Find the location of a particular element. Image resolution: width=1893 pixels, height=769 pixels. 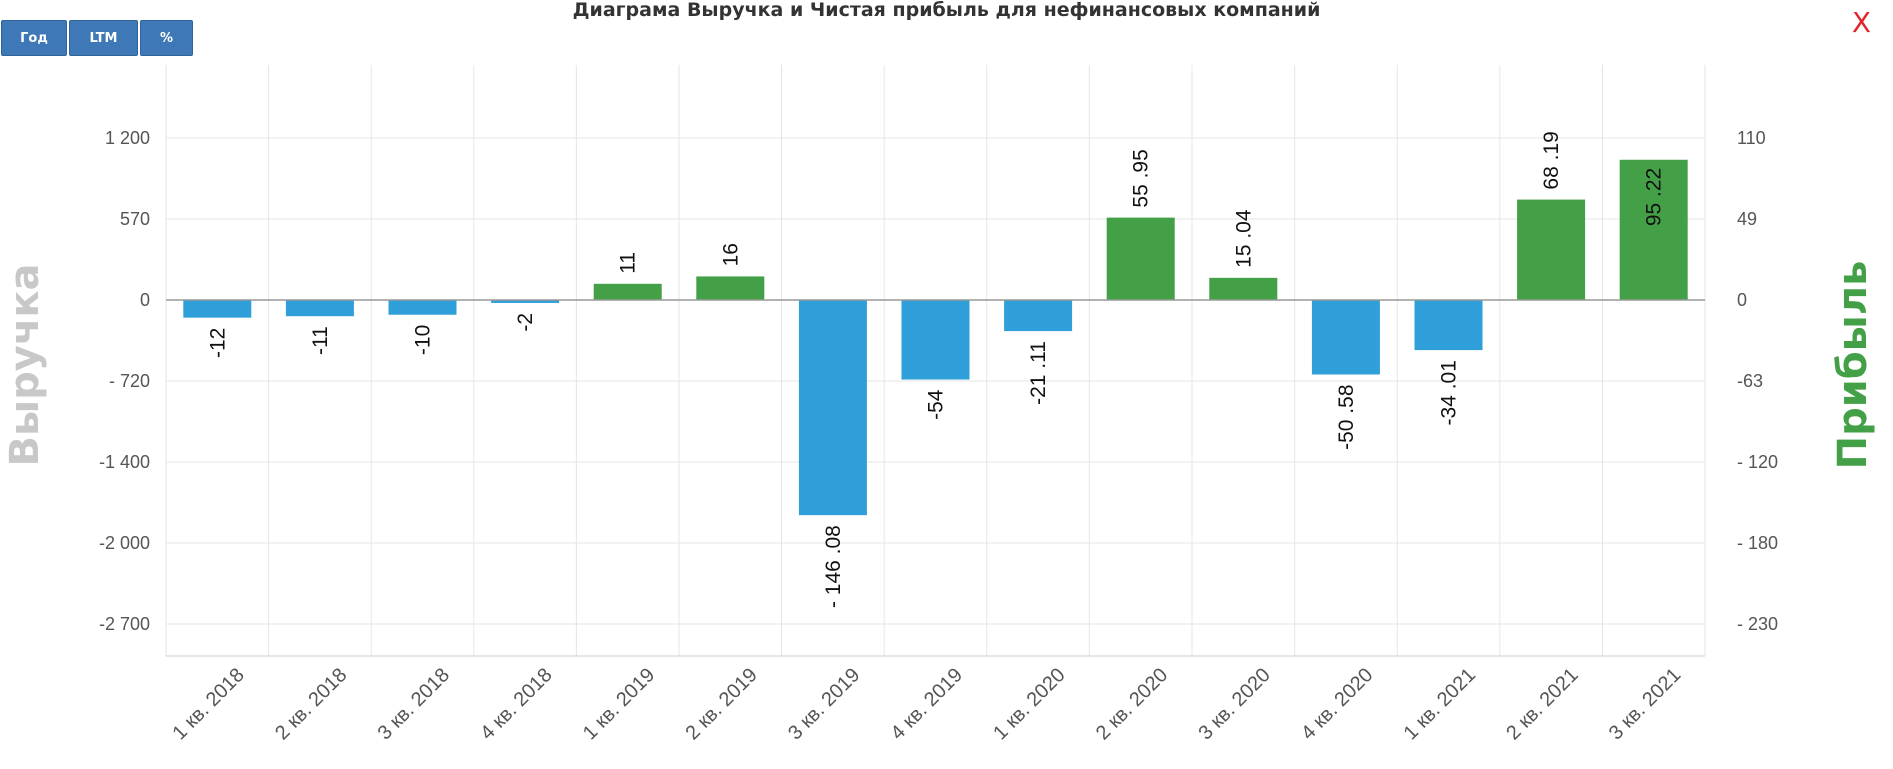

data-label: -11 is located at coordinates (320, 340).